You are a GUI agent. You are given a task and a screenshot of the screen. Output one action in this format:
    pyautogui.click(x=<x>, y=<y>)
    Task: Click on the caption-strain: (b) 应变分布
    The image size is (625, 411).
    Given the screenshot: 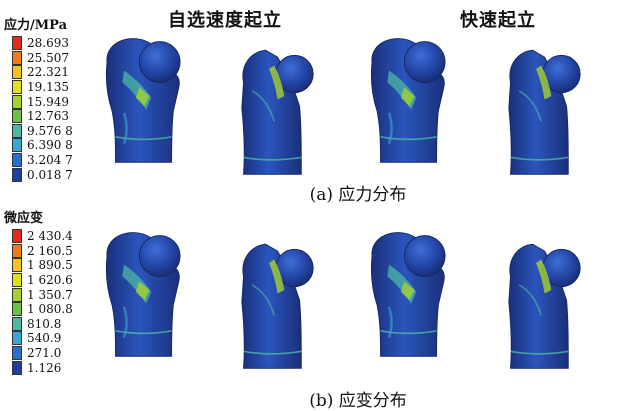 What is the action you would take?
    pyautogui.click(x=358, y=398)
    